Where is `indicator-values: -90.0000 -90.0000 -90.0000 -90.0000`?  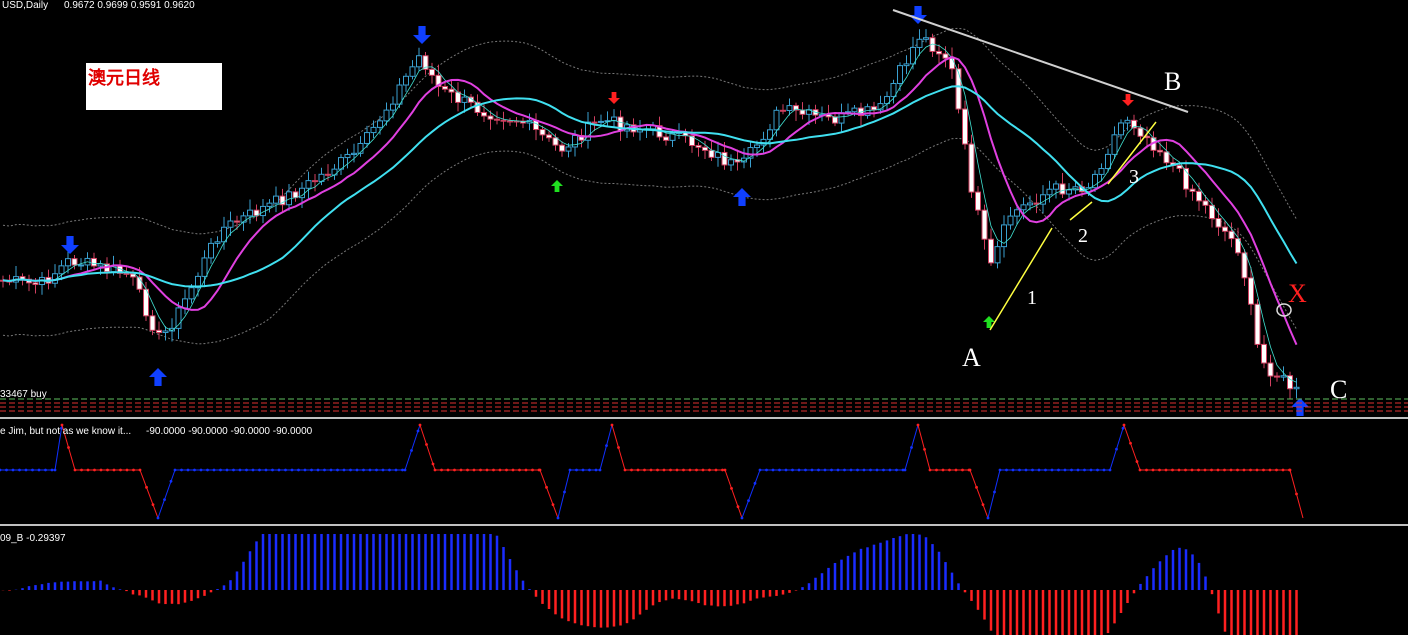
indicator-values: -90.0000 -90.0000 -90.0000 -90.0000 is located at coordinates (229, 431).